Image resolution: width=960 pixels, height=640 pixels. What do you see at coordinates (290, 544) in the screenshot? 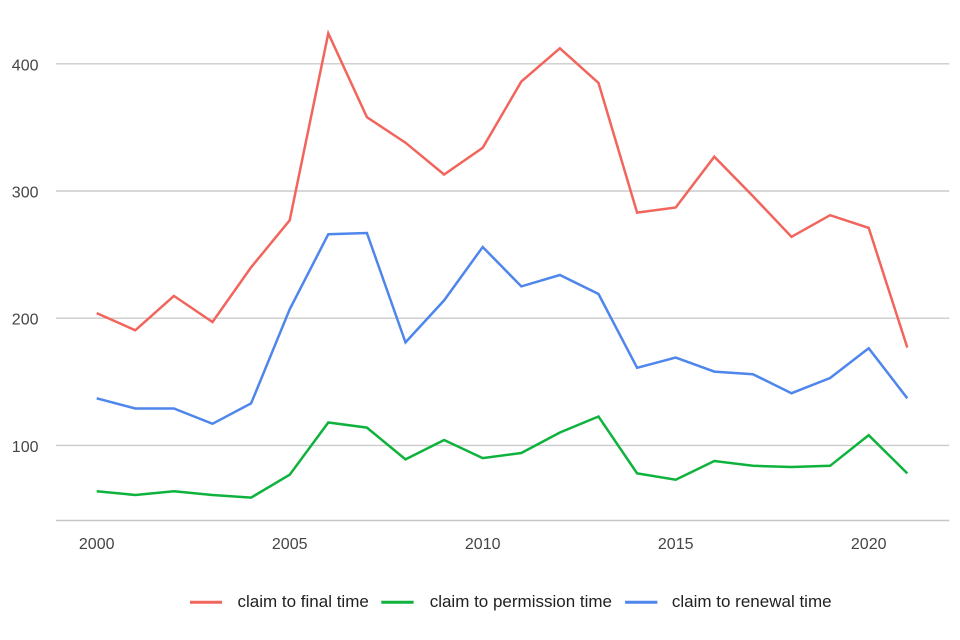
I see `svg-text: 2005` at bounding box center [290, 544].